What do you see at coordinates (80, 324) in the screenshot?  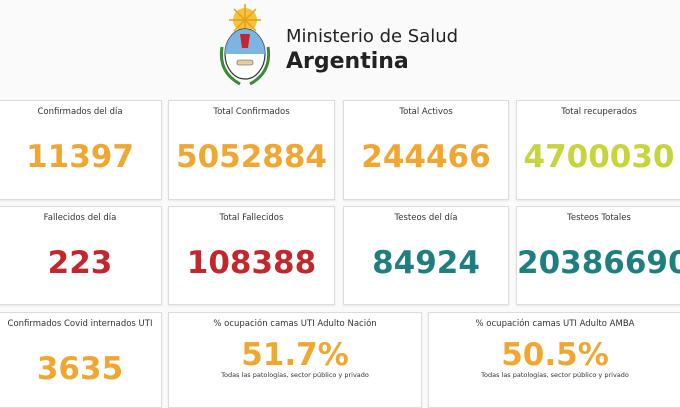 I see `card-label: Confirmados Covid internados UTI` at bounding box center [80, 324].